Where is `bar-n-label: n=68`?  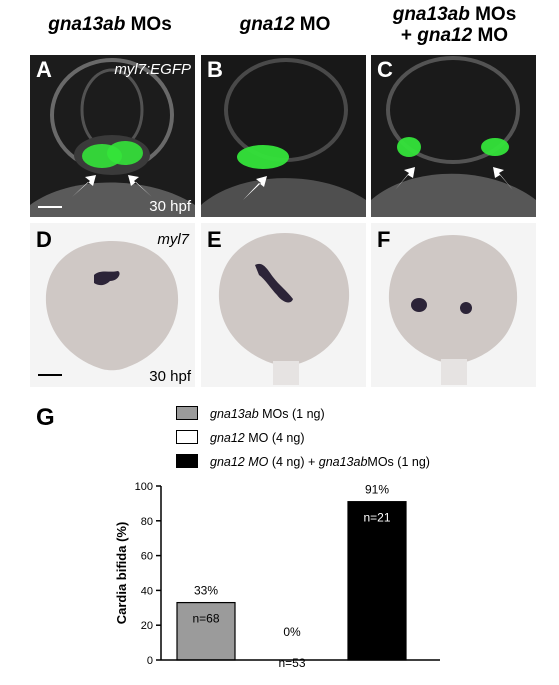 bar-n-label: n=68 is located at coordinates (205, 619).